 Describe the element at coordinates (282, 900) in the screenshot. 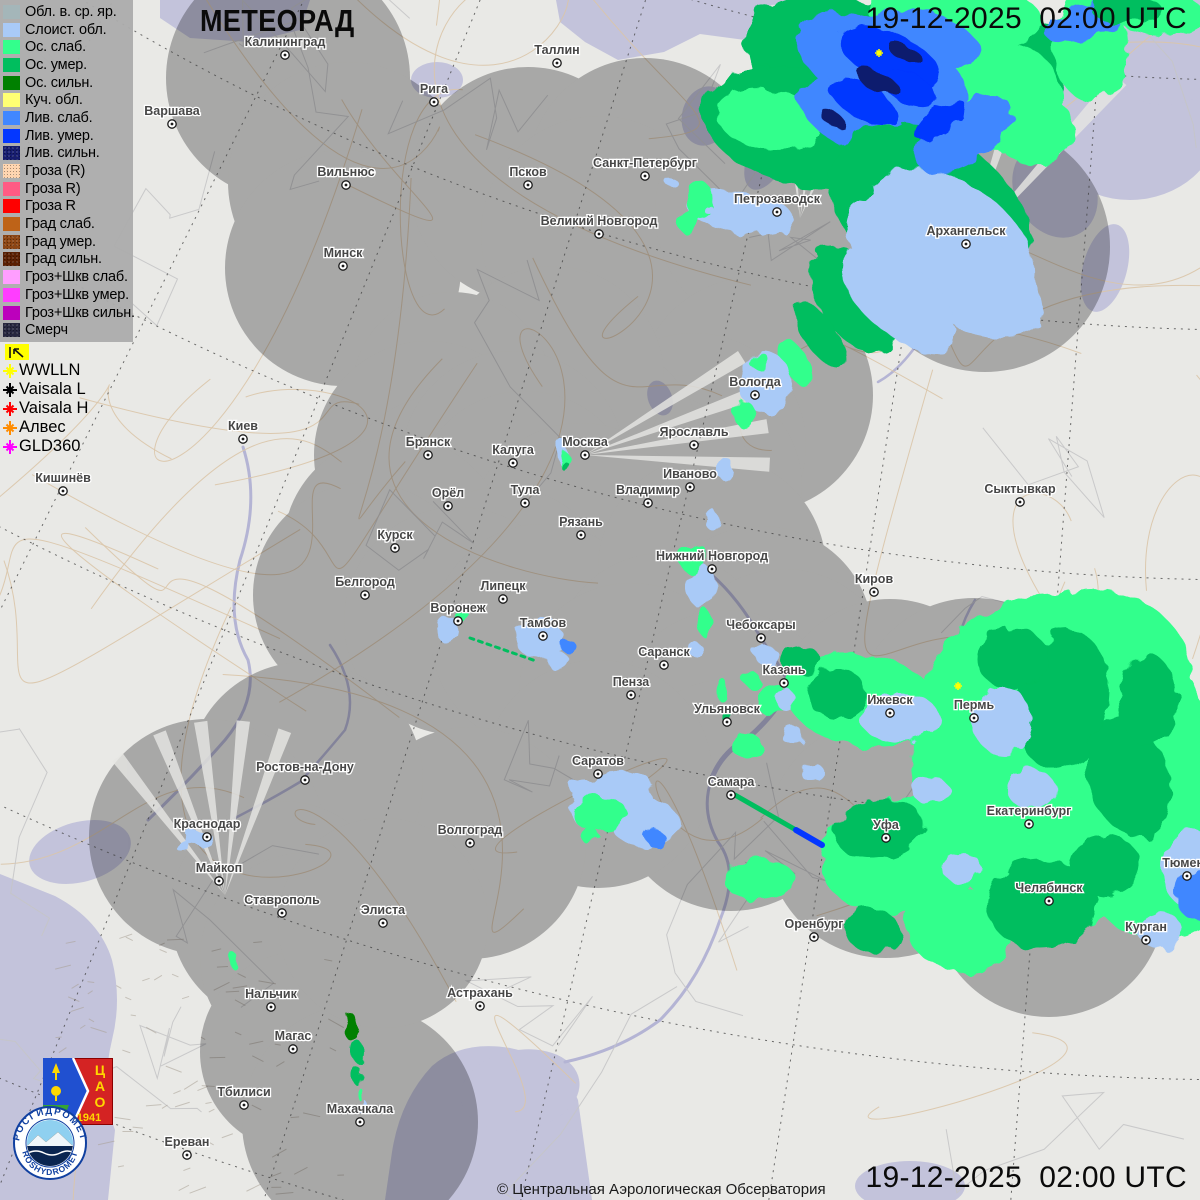

I see `city-label: Ставрополь` at that location.